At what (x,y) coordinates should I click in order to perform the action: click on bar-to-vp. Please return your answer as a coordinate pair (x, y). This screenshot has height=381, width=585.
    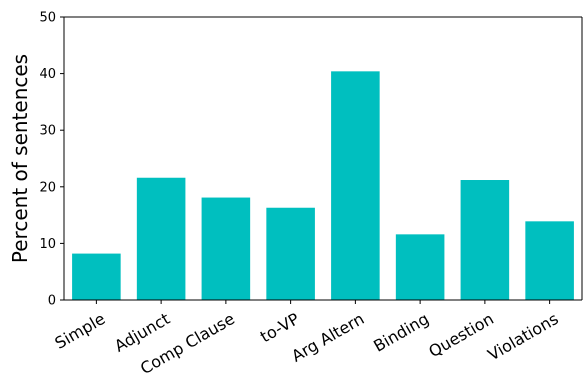
    Looking at the image, I should click on (290, 253).